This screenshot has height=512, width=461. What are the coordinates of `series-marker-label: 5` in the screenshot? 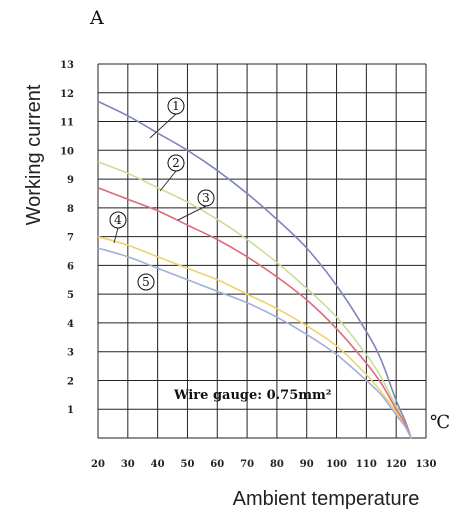 It's located at (146, 282).